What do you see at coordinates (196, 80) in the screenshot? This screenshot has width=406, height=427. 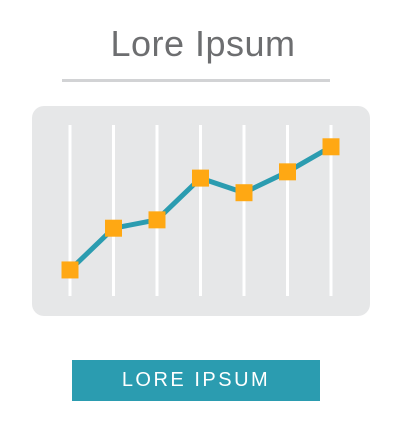 I see `title-divider` at bounding box center [196, 80].